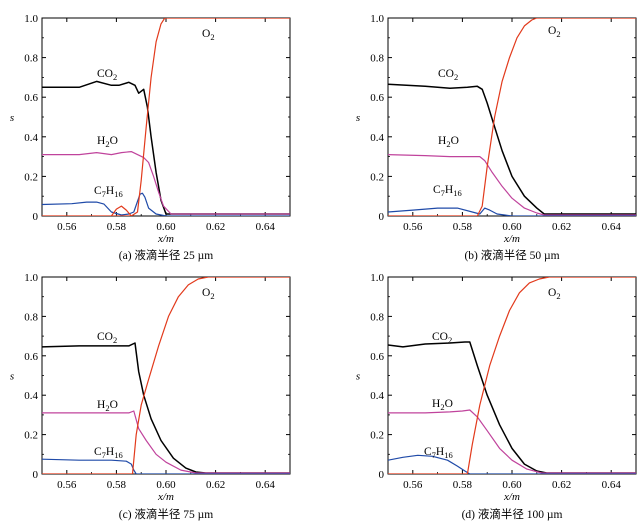 Image resolution: width=644 pixels, height=529 pixels. Describe the element at coordinates (512, 514) in the screenshot. I see `panel-caption: (d) 液滴半径 100 µm` at that location.